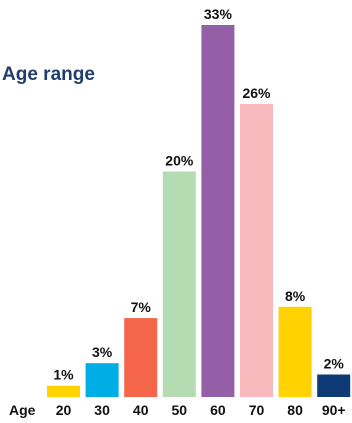 The height and width of the screenshot is (423, 352). What do you see at coordinates (102, 352) in the screenshot?
I see `value-label-30: 3%` at bounding box center [102, 352].